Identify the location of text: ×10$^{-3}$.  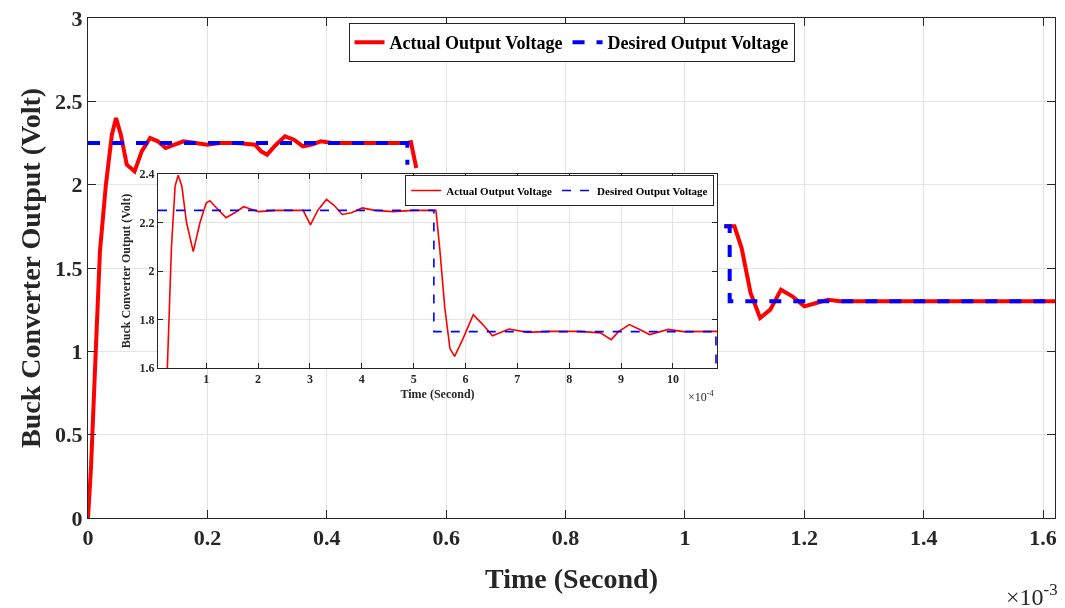
(1032, 594).